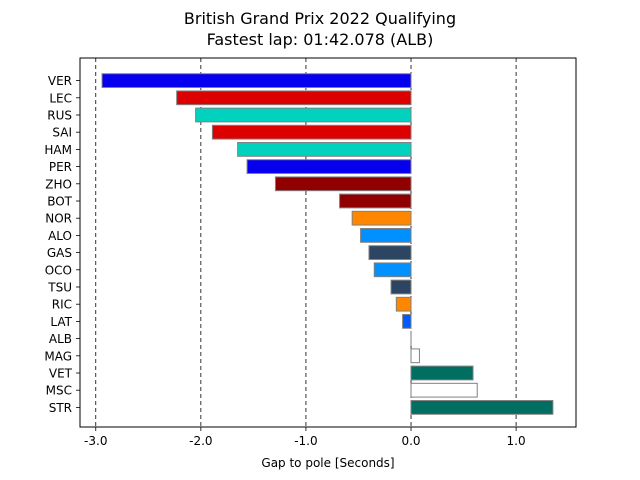 This screenshot has height=480, width=640. Describe the element at coordinates (59, 288) in the screenshot. I see `y-tick-label: TSU` at that location.